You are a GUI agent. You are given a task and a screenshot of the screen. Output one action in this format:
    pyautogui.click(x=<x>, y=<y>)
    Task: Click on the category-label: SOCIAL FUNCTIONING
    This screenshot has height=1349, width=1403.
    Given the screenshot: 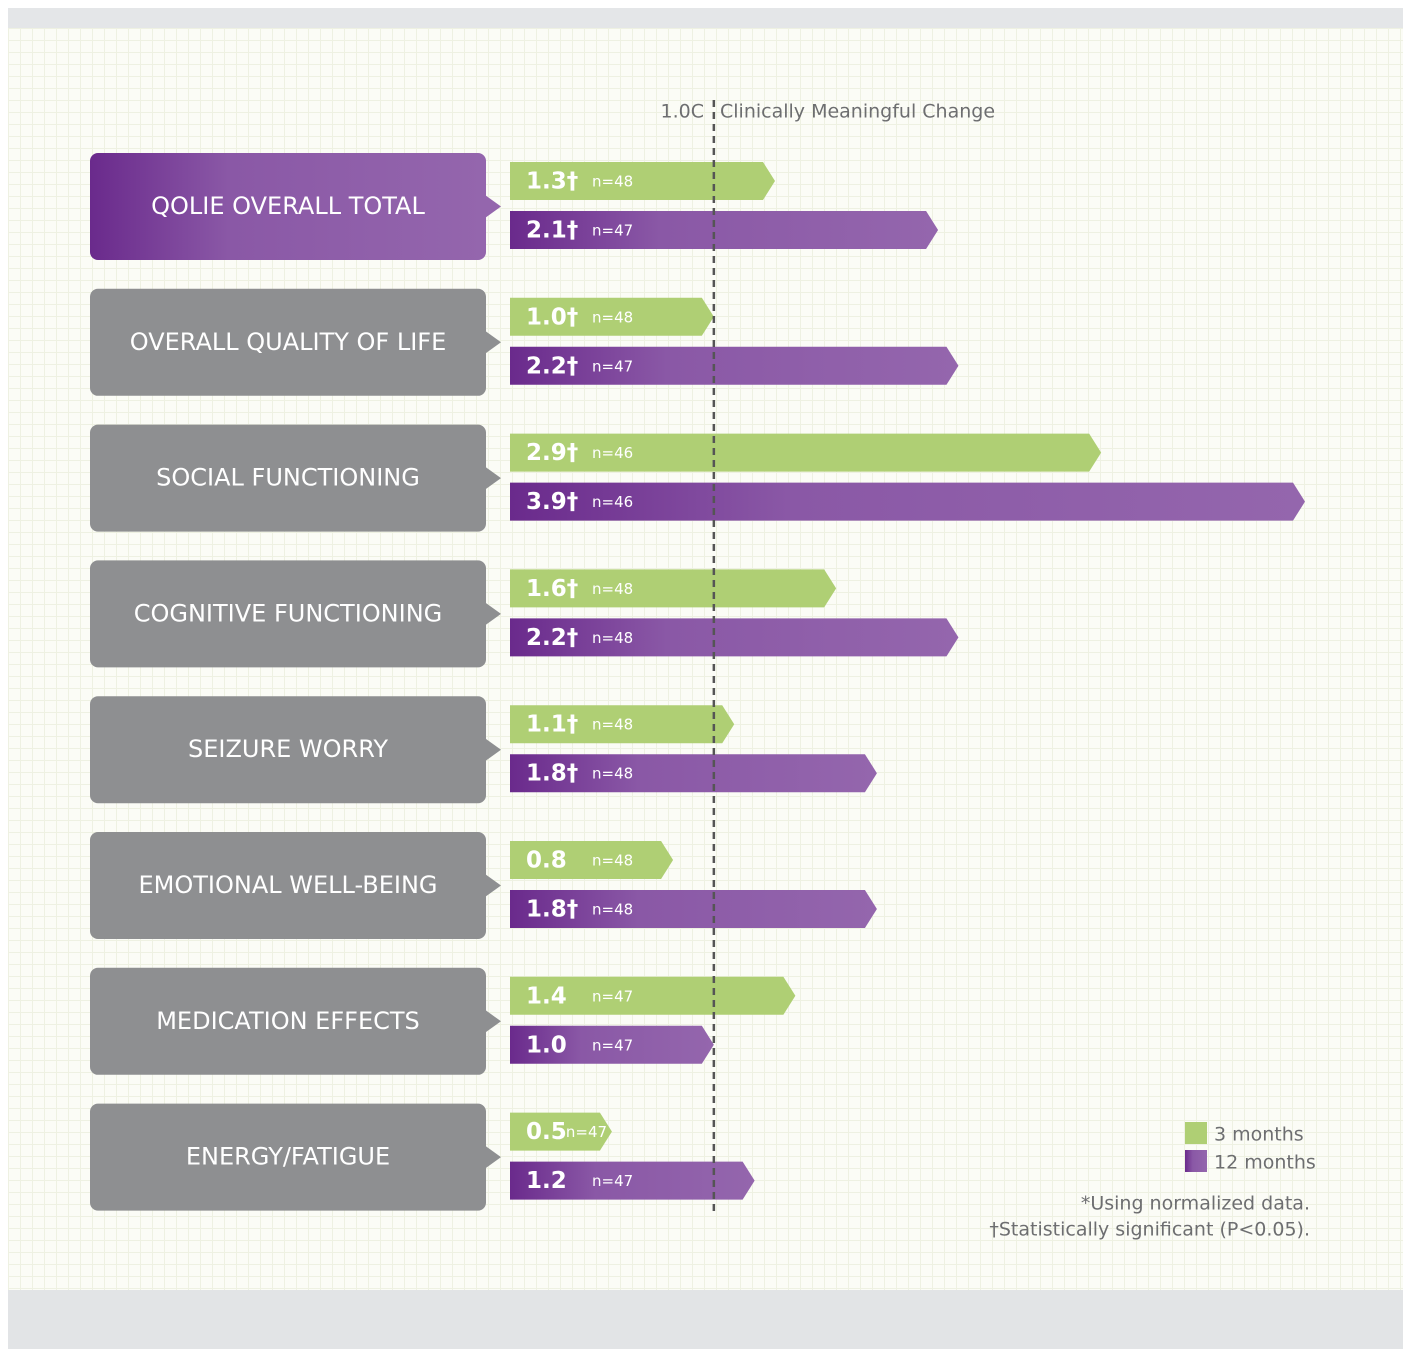 What is the action you would take?
    pyautogui.click(x=288, y=478)
    